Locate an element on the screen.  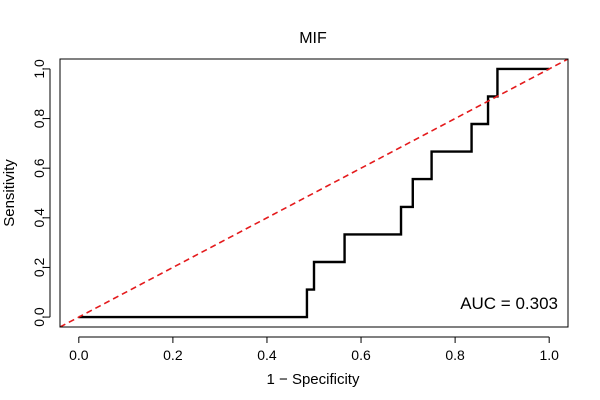
x-axis-ticks: 0.0 0.2 0.4 0.6 0.8 1.0 is located at coordinates (314, 349).